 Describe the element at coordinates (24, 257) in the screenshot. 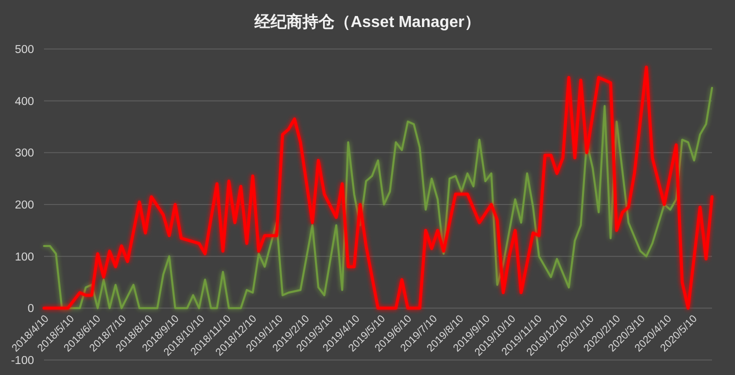

I see `y-tick-label: 100` at that location.